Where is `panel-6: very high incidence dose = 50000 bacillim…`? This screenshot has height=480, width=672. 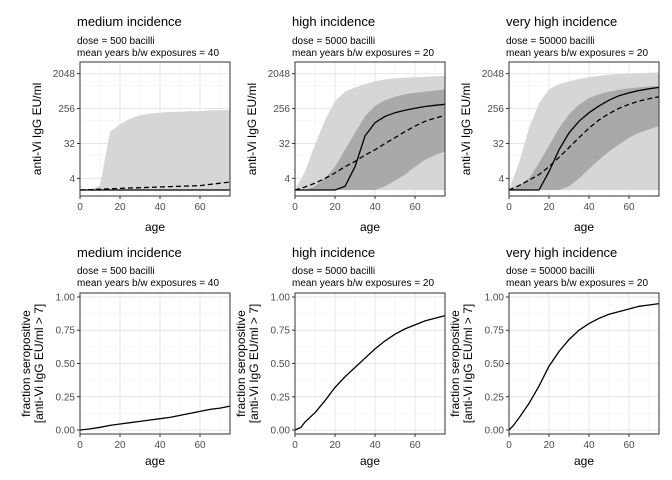 panel-6: very high incidence dose = 50000 bacillim… is located at coordinates (554, 356).